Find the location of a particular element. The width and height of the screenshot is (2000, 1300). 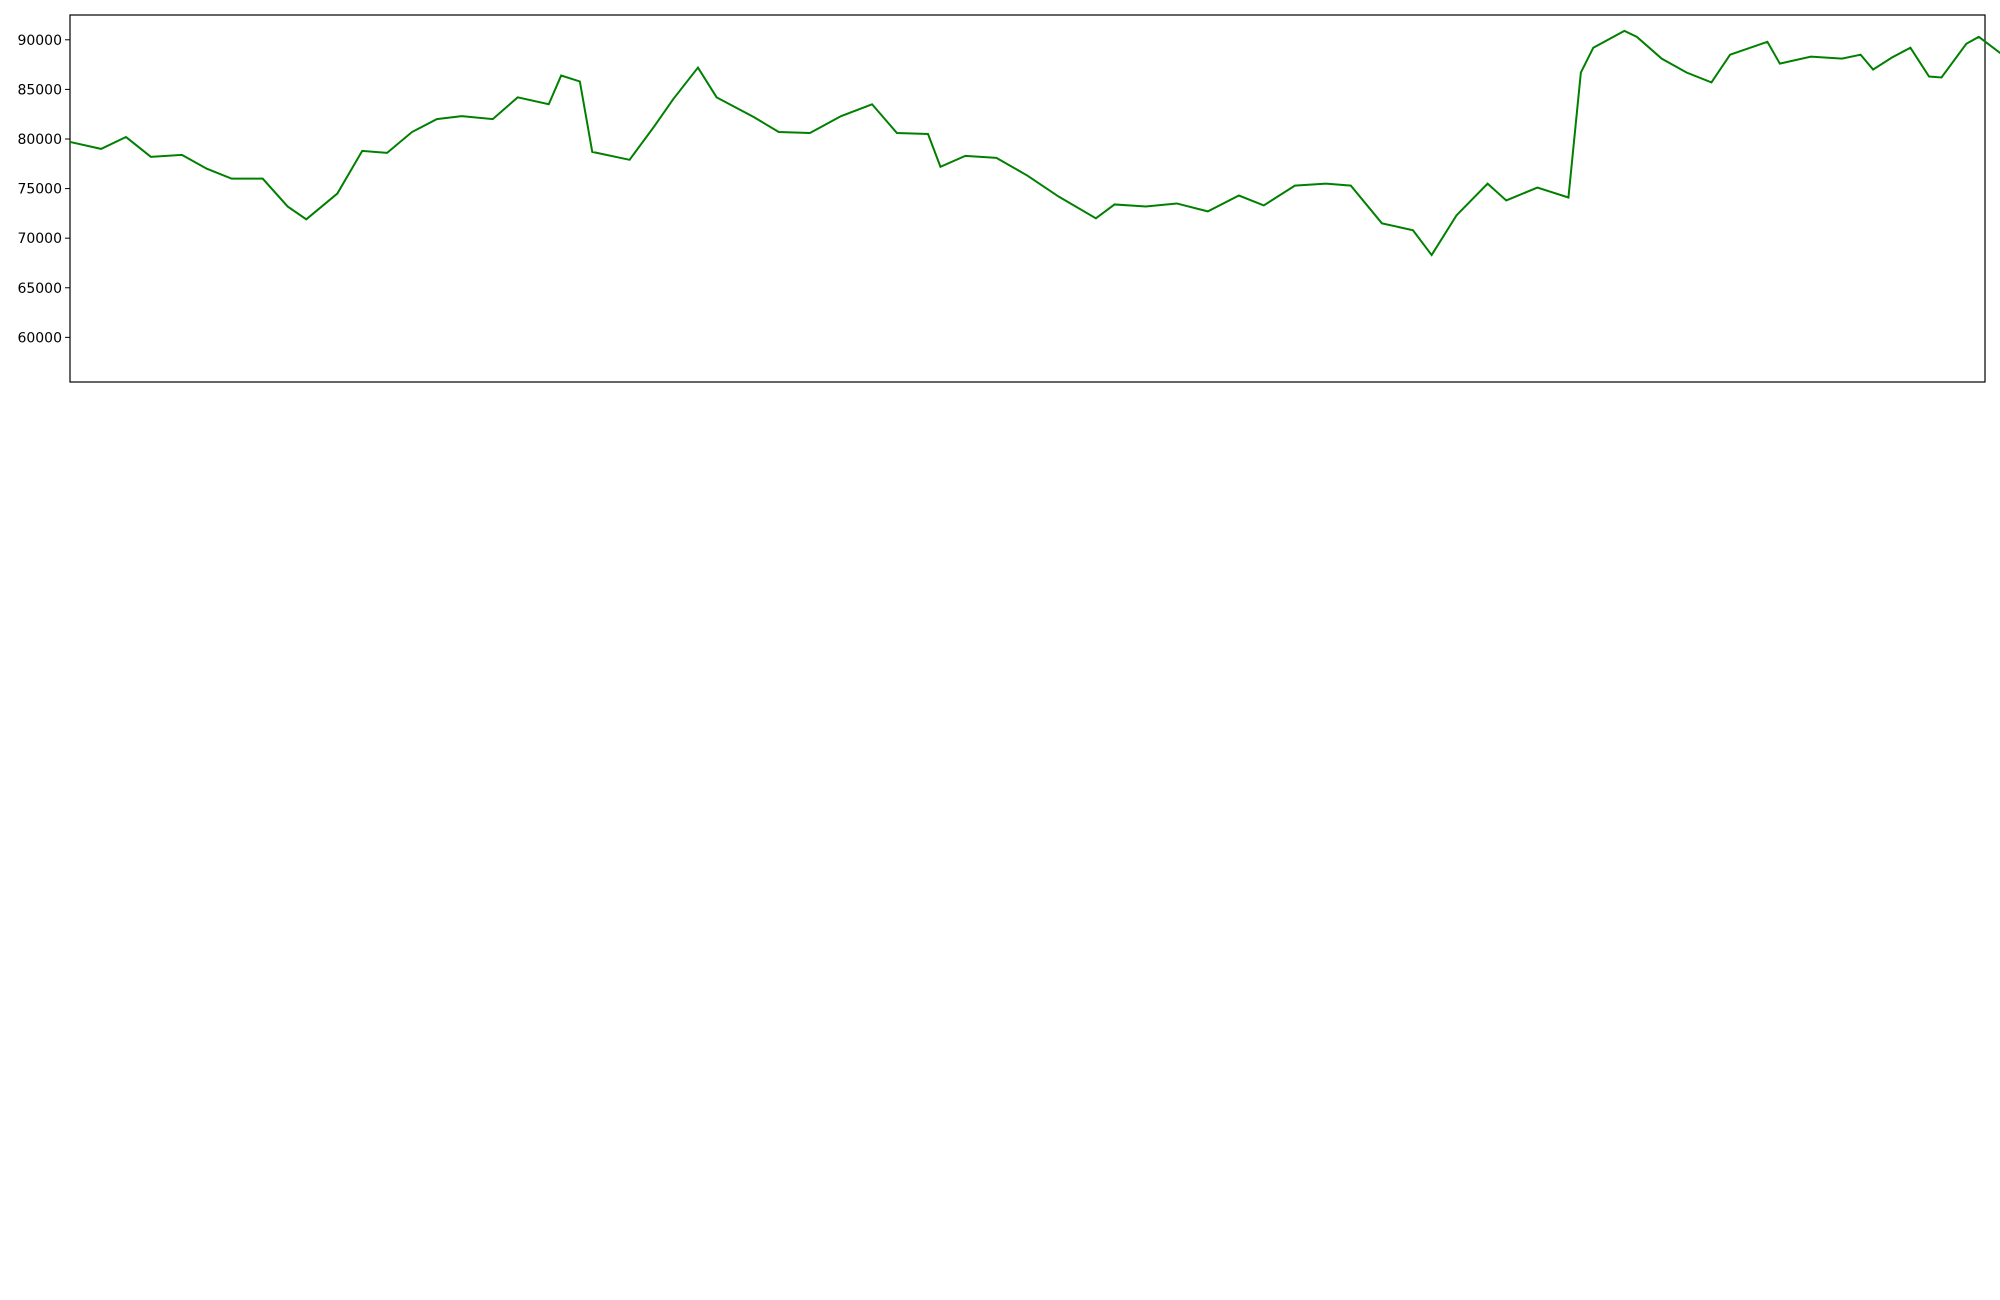

price-ytick-label: 85000 is located at coordinates (39, 90).